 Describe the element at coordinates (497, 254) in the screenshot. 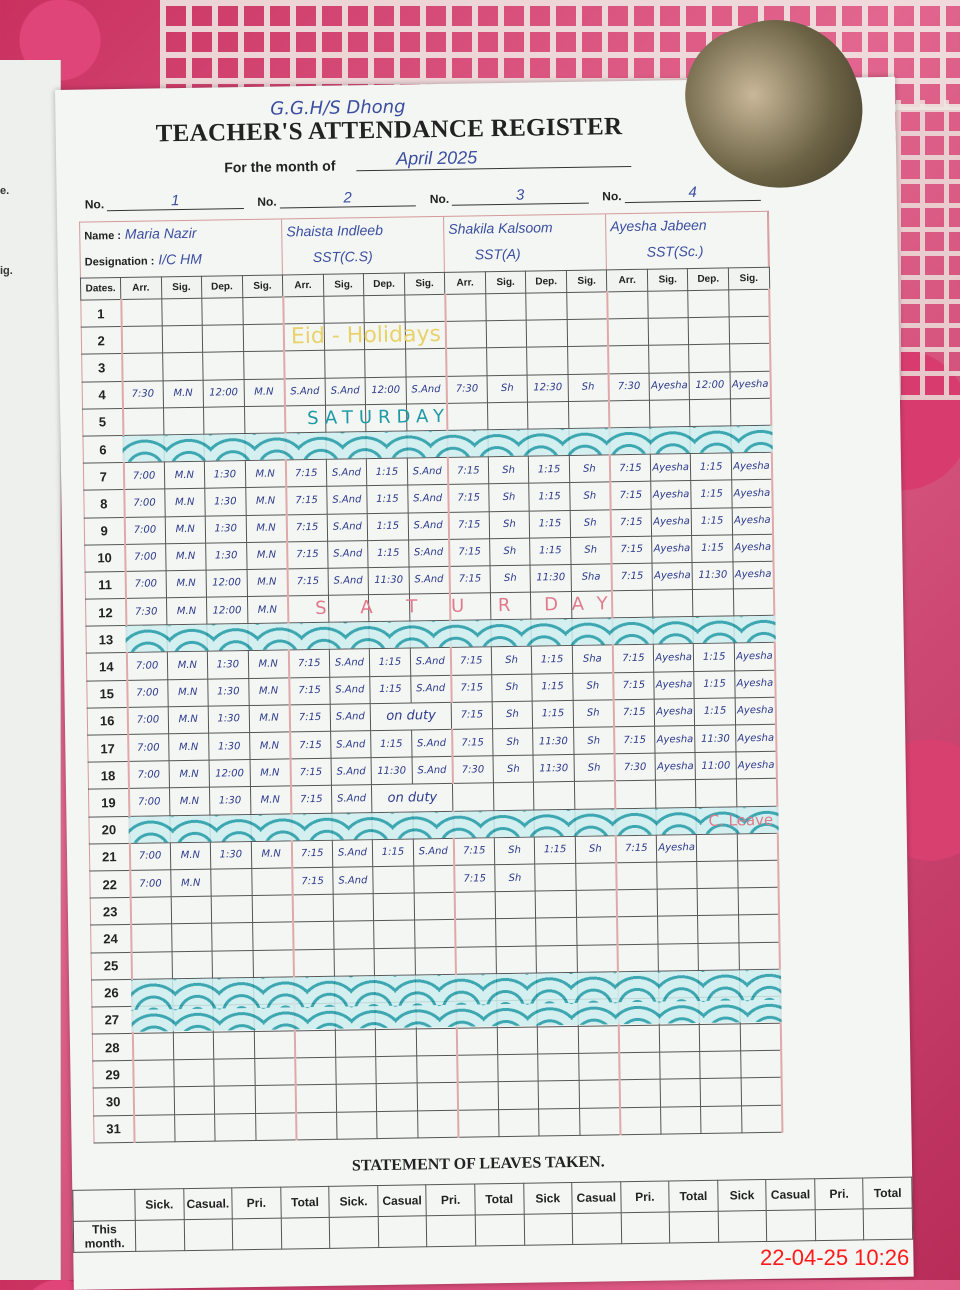

I see `teacher-designation: SST(A)` at that location.